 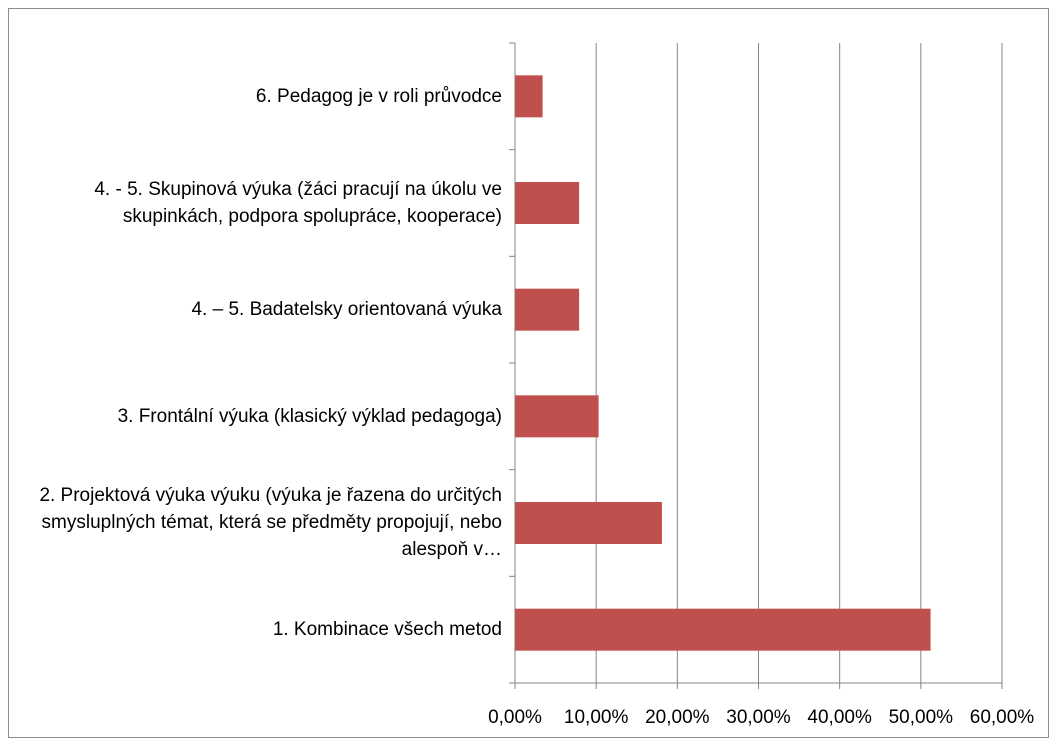 I want to click on y-tick-label: 1. Kombinace všech metod, so click(x=387, y=630).